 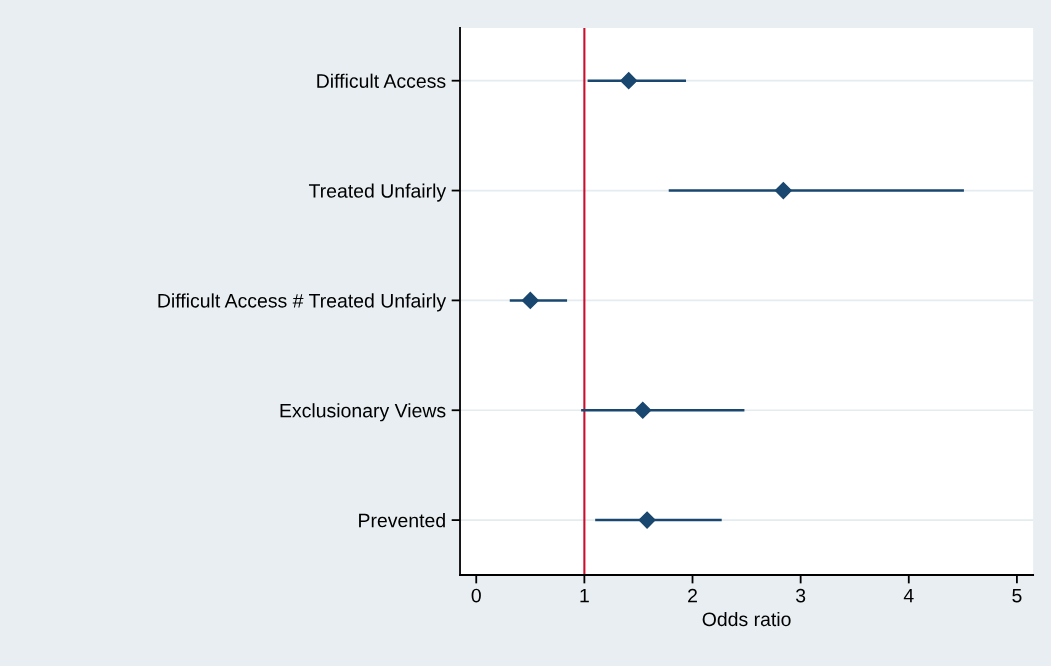 I want to click on x-tick-label: 4, so click(x=908, y=595).